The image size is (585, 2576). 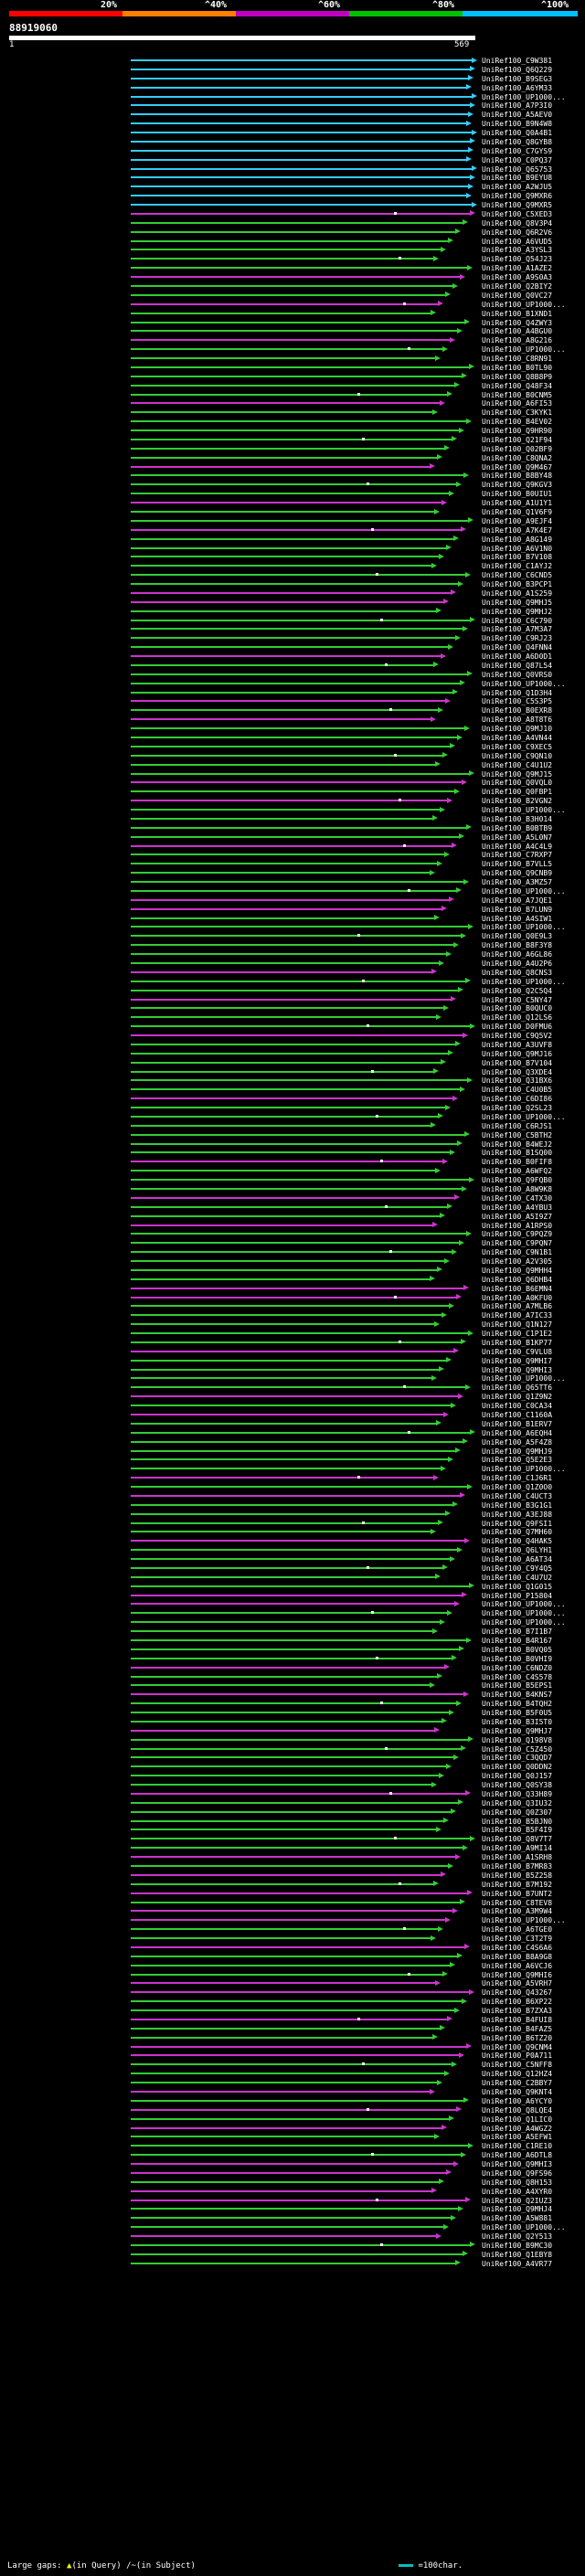 What do you see at coordinates (517, 1388) in the screenshot?
I see `hit-label-link: UniRef100_Q65TT6` at bounding box center [517, 1388].